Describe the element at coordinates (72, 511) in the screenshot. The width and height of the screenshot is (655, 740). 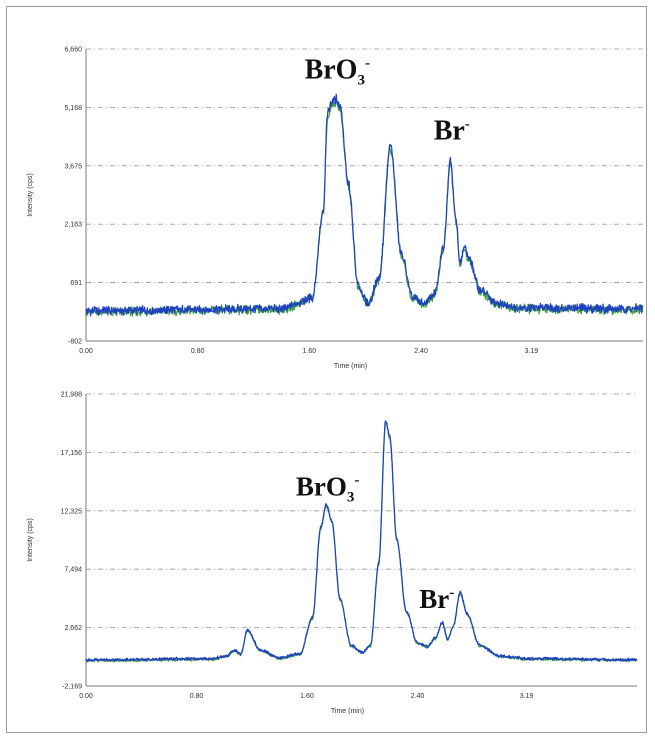
I see `y-tick-label: 12,325` at that location.